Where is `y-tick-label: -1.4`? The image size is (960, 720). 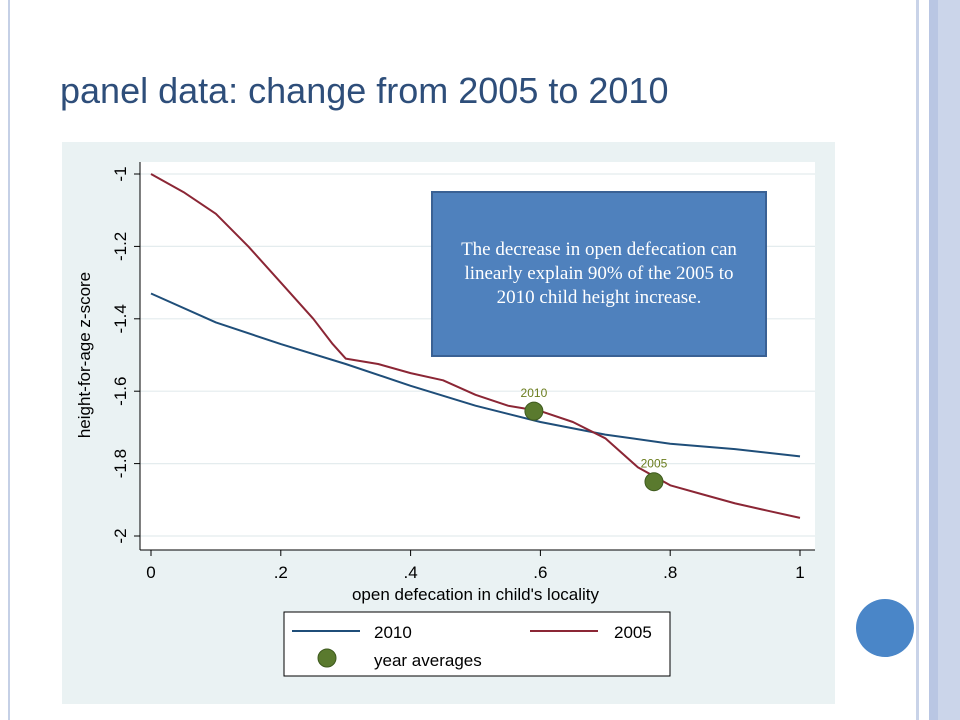 y-tick-label: -1.4 is located at coordinates (120, 318).